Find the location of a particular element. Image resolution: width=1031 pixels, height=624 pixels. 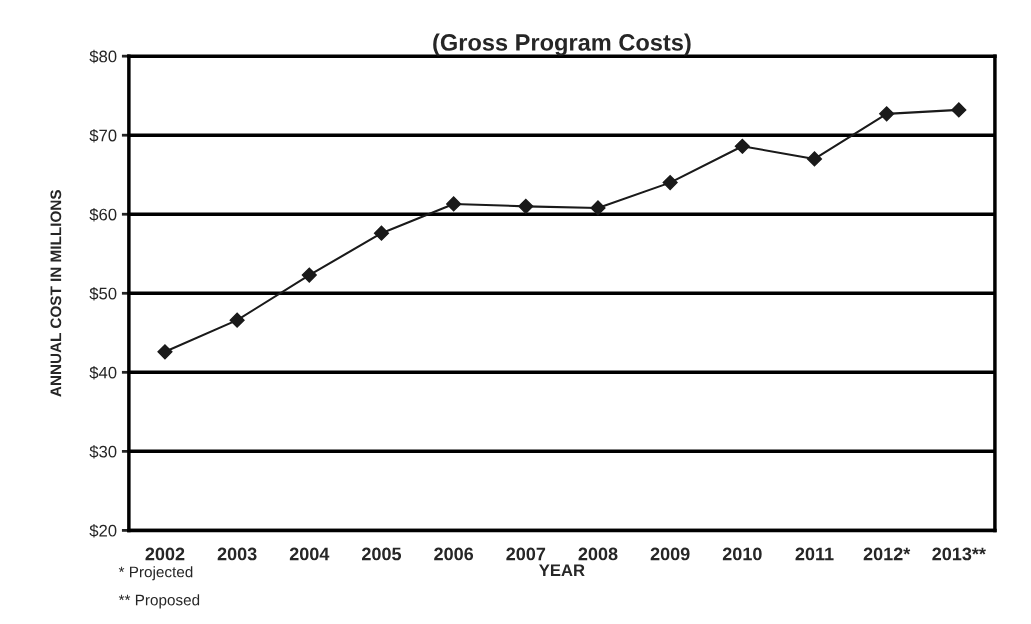

y-tick-label: $50 is located at coordinates (103, 293).